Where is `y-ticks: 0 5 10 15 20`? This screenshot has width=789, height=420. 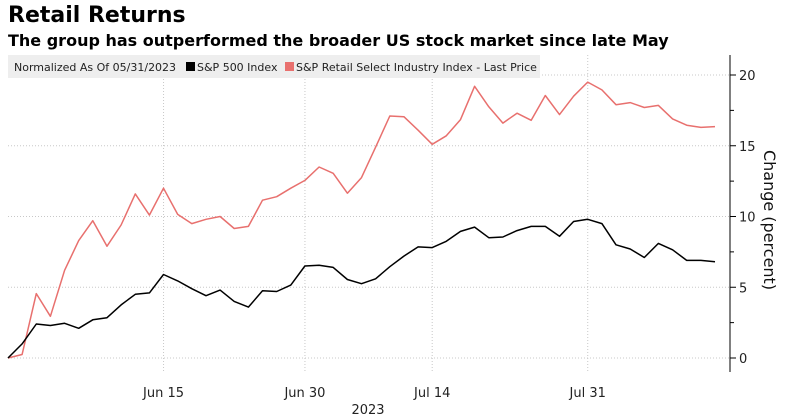 y-ticks: 0 5 10 15 20 is located at coordinates (743, 218).